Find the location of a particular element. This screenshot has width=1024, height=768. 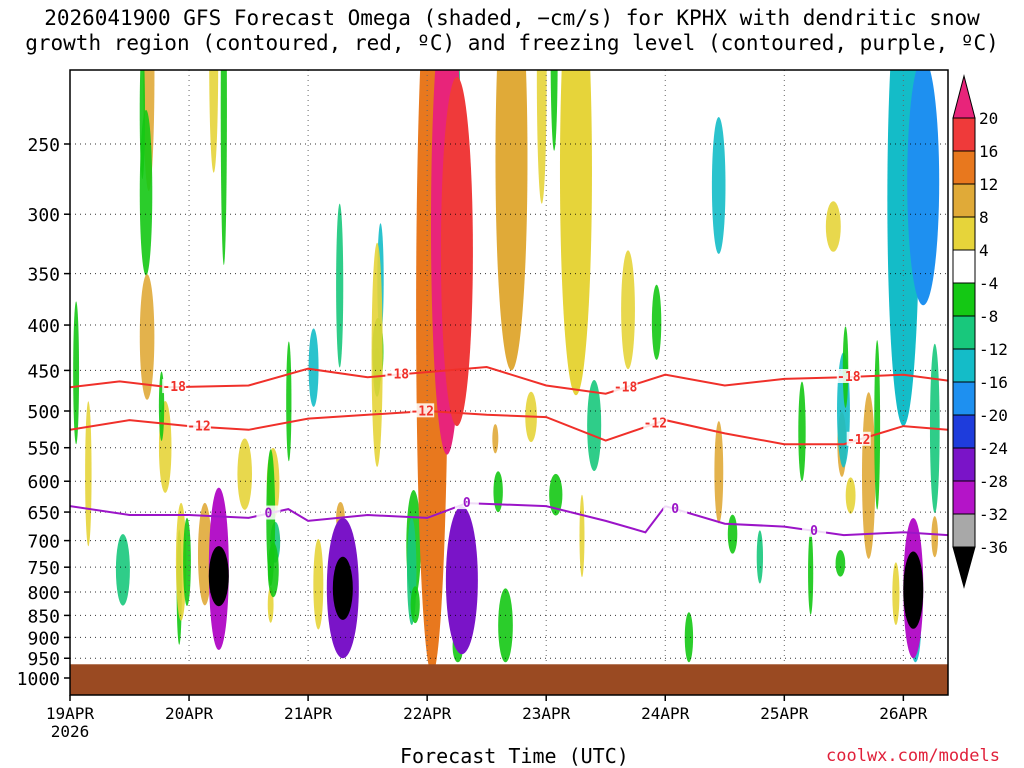

colorbar-label: -16 is located at coordinates (993, 382).